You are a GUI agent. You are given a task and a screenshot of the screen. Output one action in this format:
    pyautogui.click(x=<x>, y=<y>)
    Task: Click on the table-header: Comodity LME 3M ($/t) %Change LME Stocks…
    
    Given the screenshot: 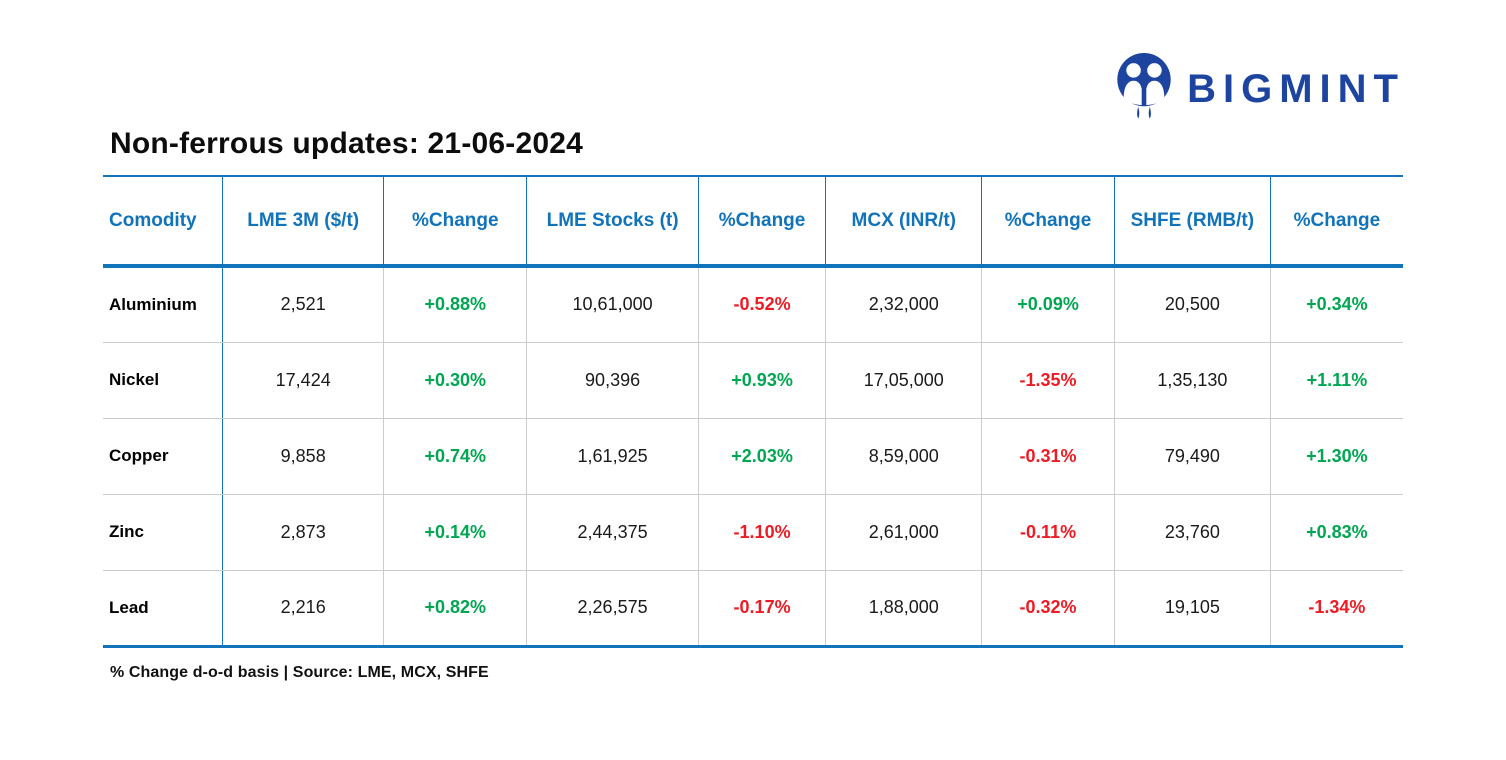 What is the action you would take?
    pyautogui.click(x=753, y=222)
    